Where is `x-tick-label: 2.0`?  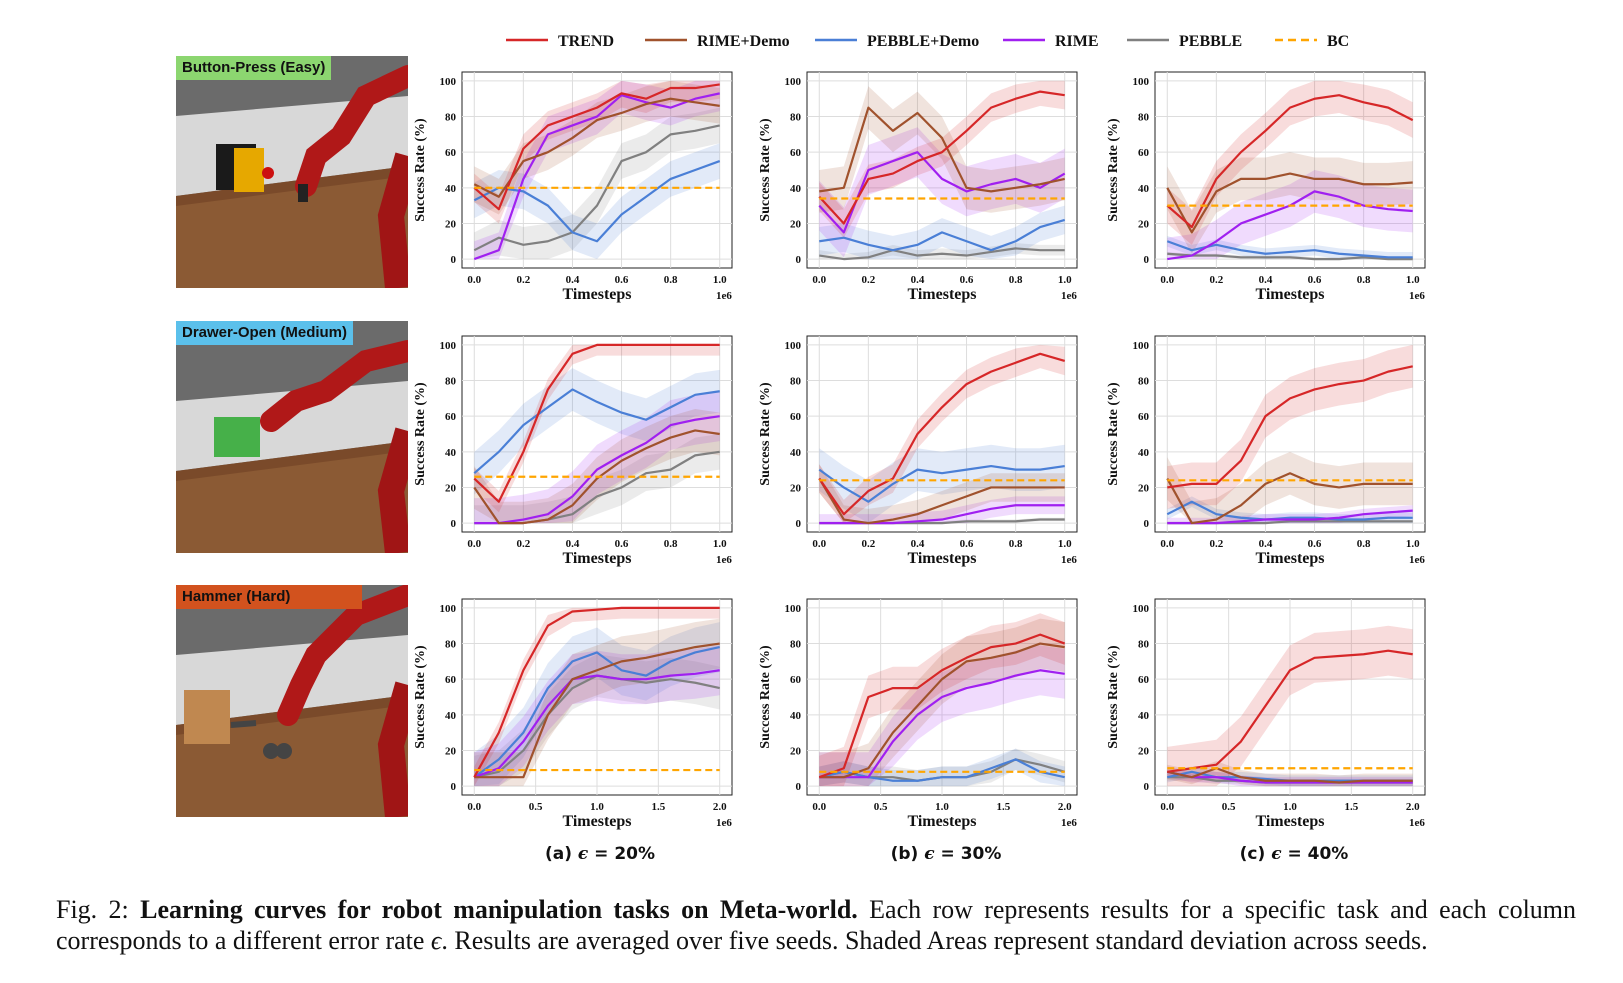 x-tick-label: 2.0 is located at coordinates (720, 807).